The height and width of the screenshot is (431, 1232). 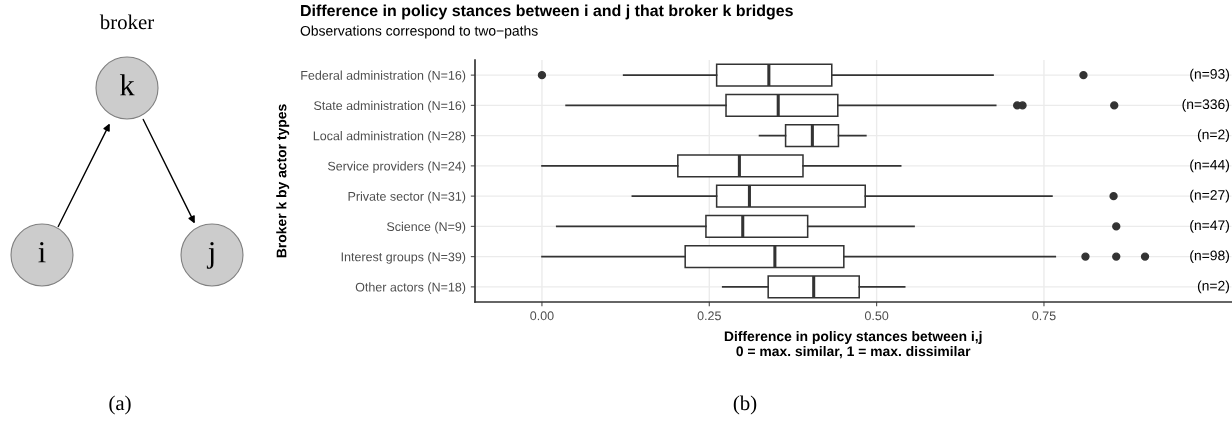 I want to click on y-tick-label: Service providers (N=24), so click(x=396, y=167).